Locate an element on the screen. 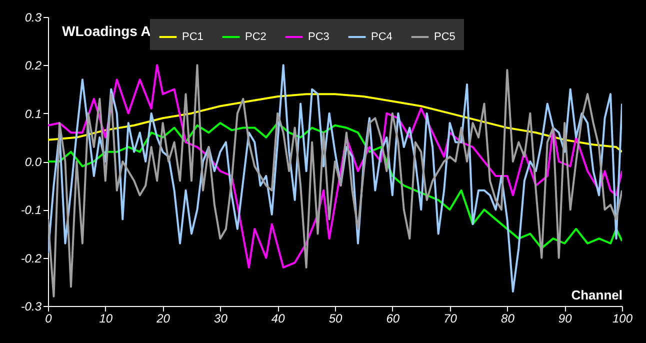  legend-label: PC1 is located at coordinates (193, 37).